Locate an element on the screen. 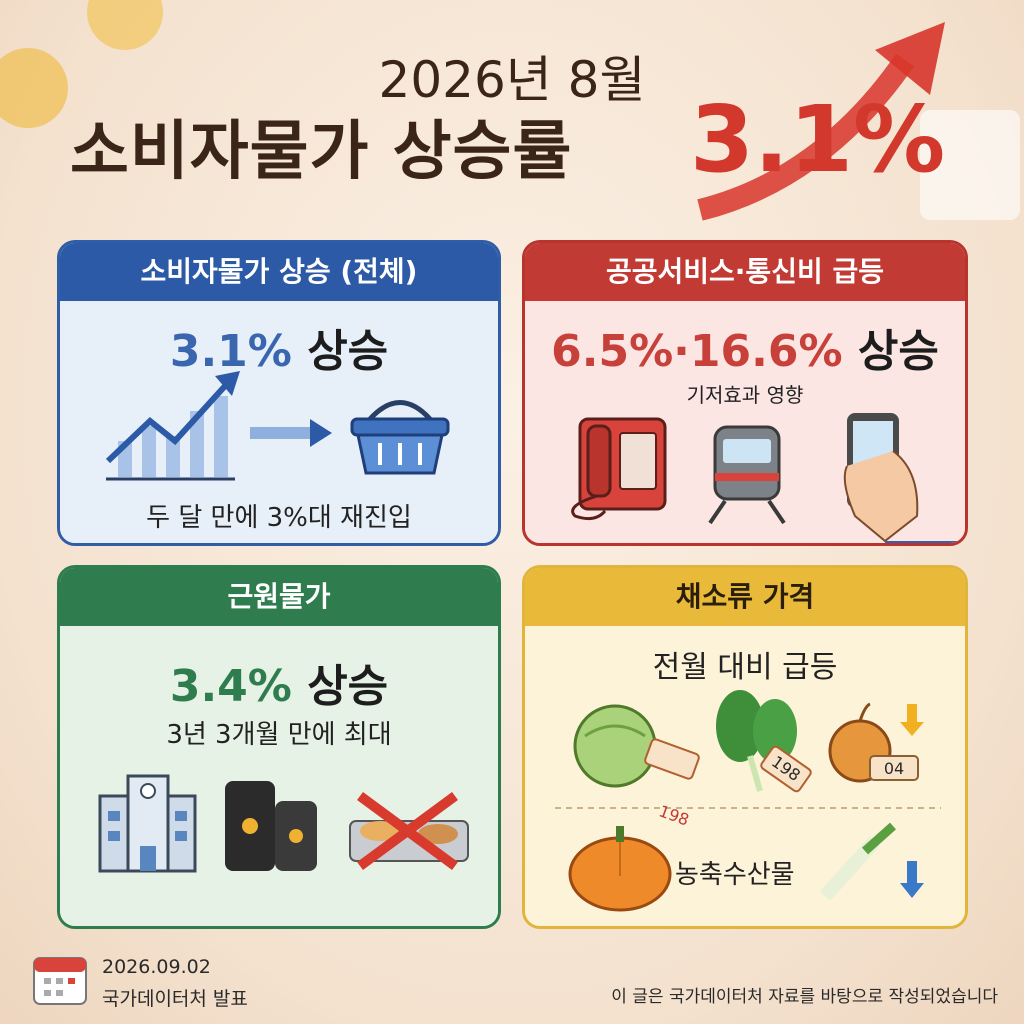  card-title: 공공서비스·통신비 급등 is located at coordinates (745, 272).